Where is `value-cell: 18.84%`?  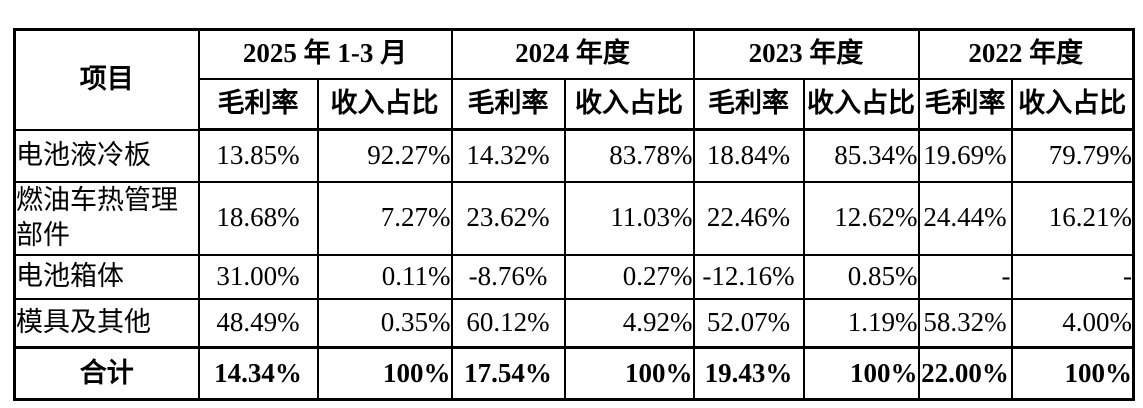 value-cell: 18.84% is located at coordinates (748, 155).